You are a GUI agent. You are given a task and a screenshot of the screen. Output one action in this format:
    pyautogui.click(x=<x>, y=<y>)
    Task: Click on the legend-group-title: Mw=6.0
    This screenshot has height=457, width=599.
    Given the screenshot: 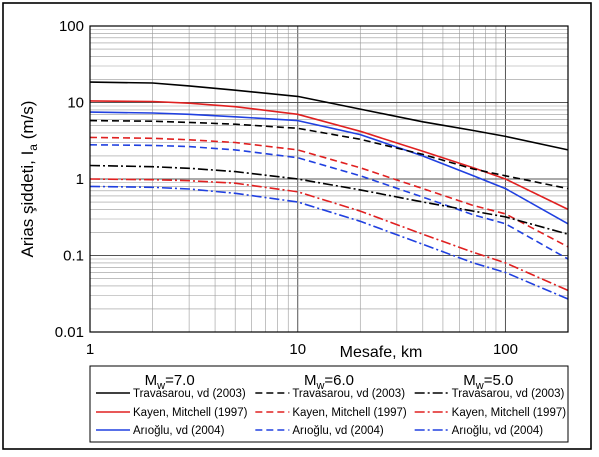 What is the action you would take?
    pyautogui.click(x=329, y=382)
    